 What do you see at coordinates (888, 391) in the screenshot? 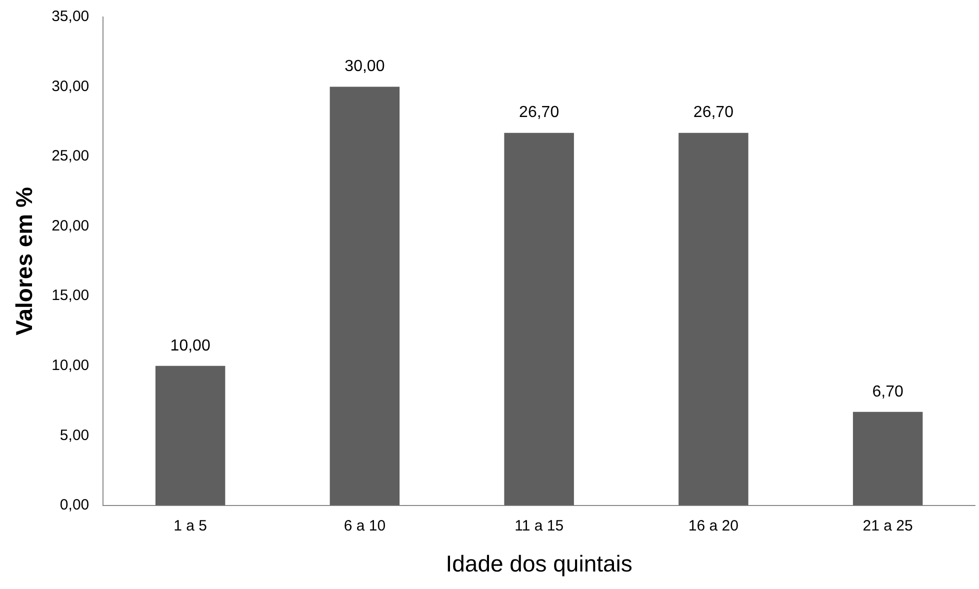
I see `data-label: 6,70` at bounding box center [888, 391].